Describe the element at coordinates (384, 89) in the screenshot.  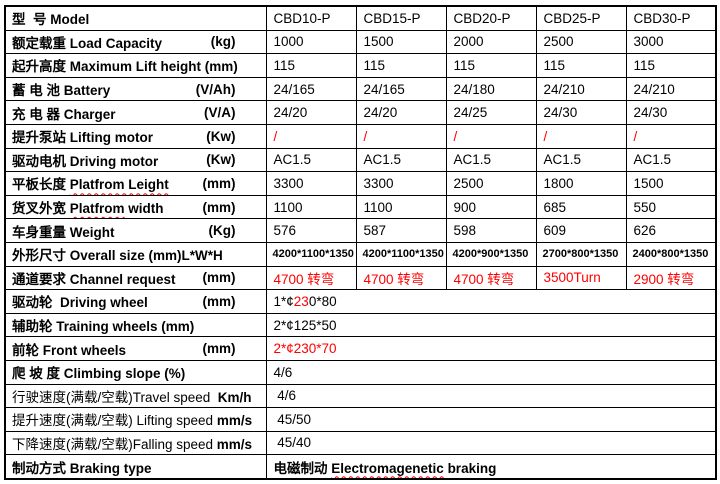
I see `text-segment: 24/165` at that location.